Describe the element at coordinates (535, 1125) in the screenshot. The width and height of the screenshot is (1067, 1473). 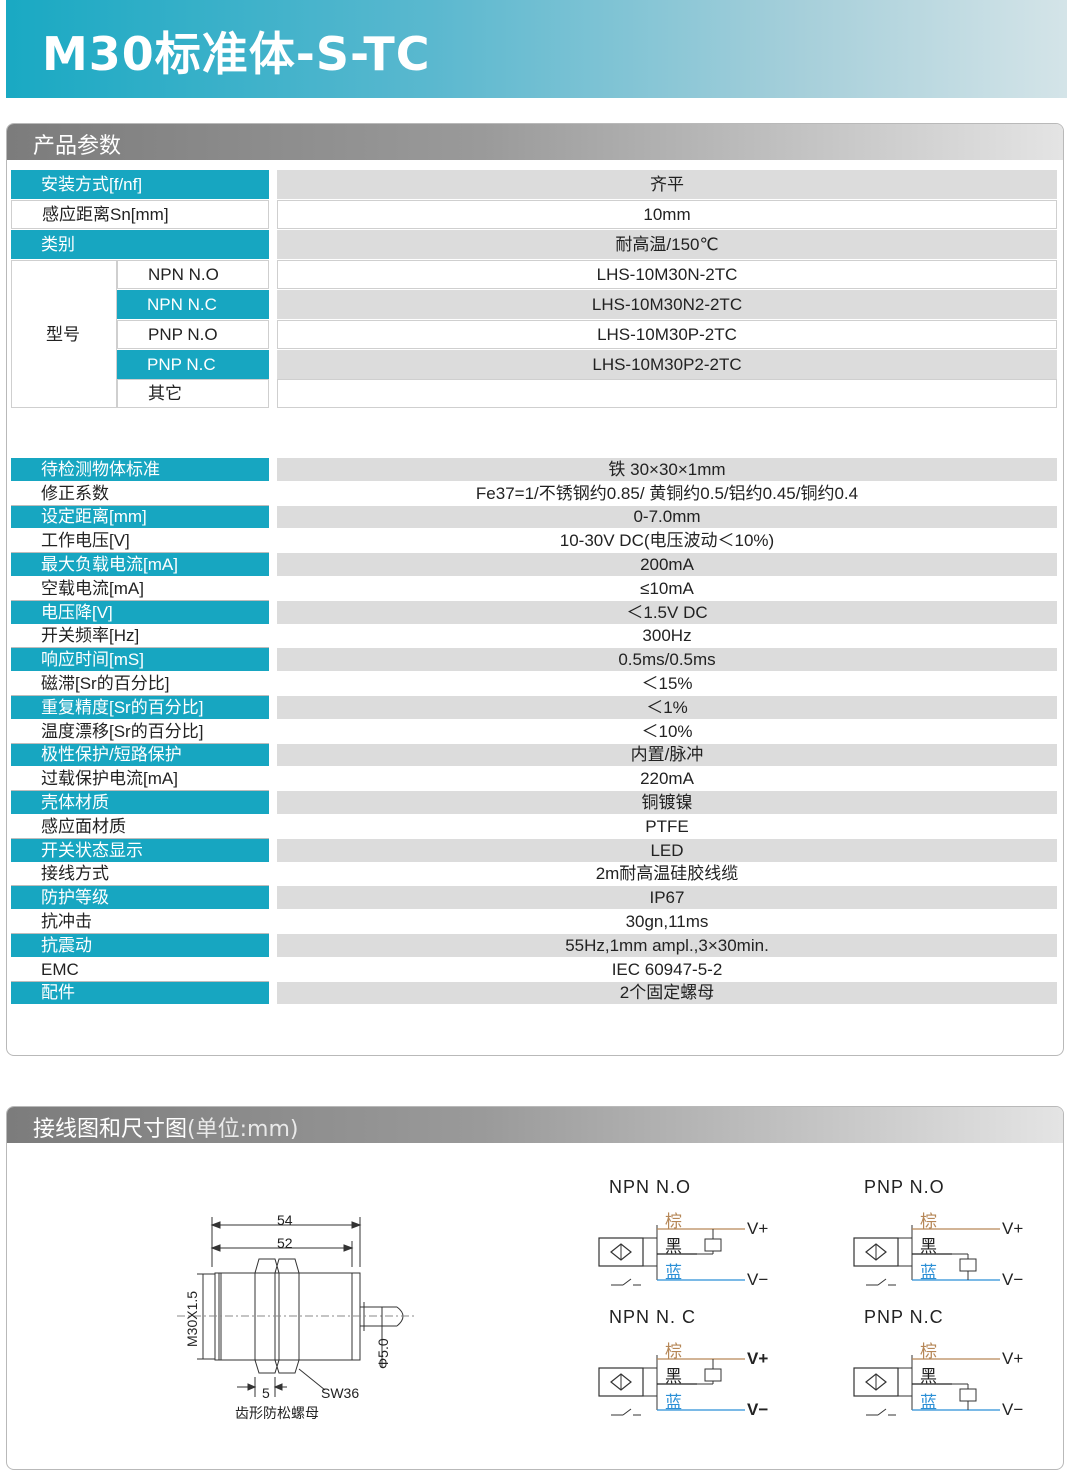
I see `wiring-heading: 接线图和尺寸图(单位:mm)` at that location.